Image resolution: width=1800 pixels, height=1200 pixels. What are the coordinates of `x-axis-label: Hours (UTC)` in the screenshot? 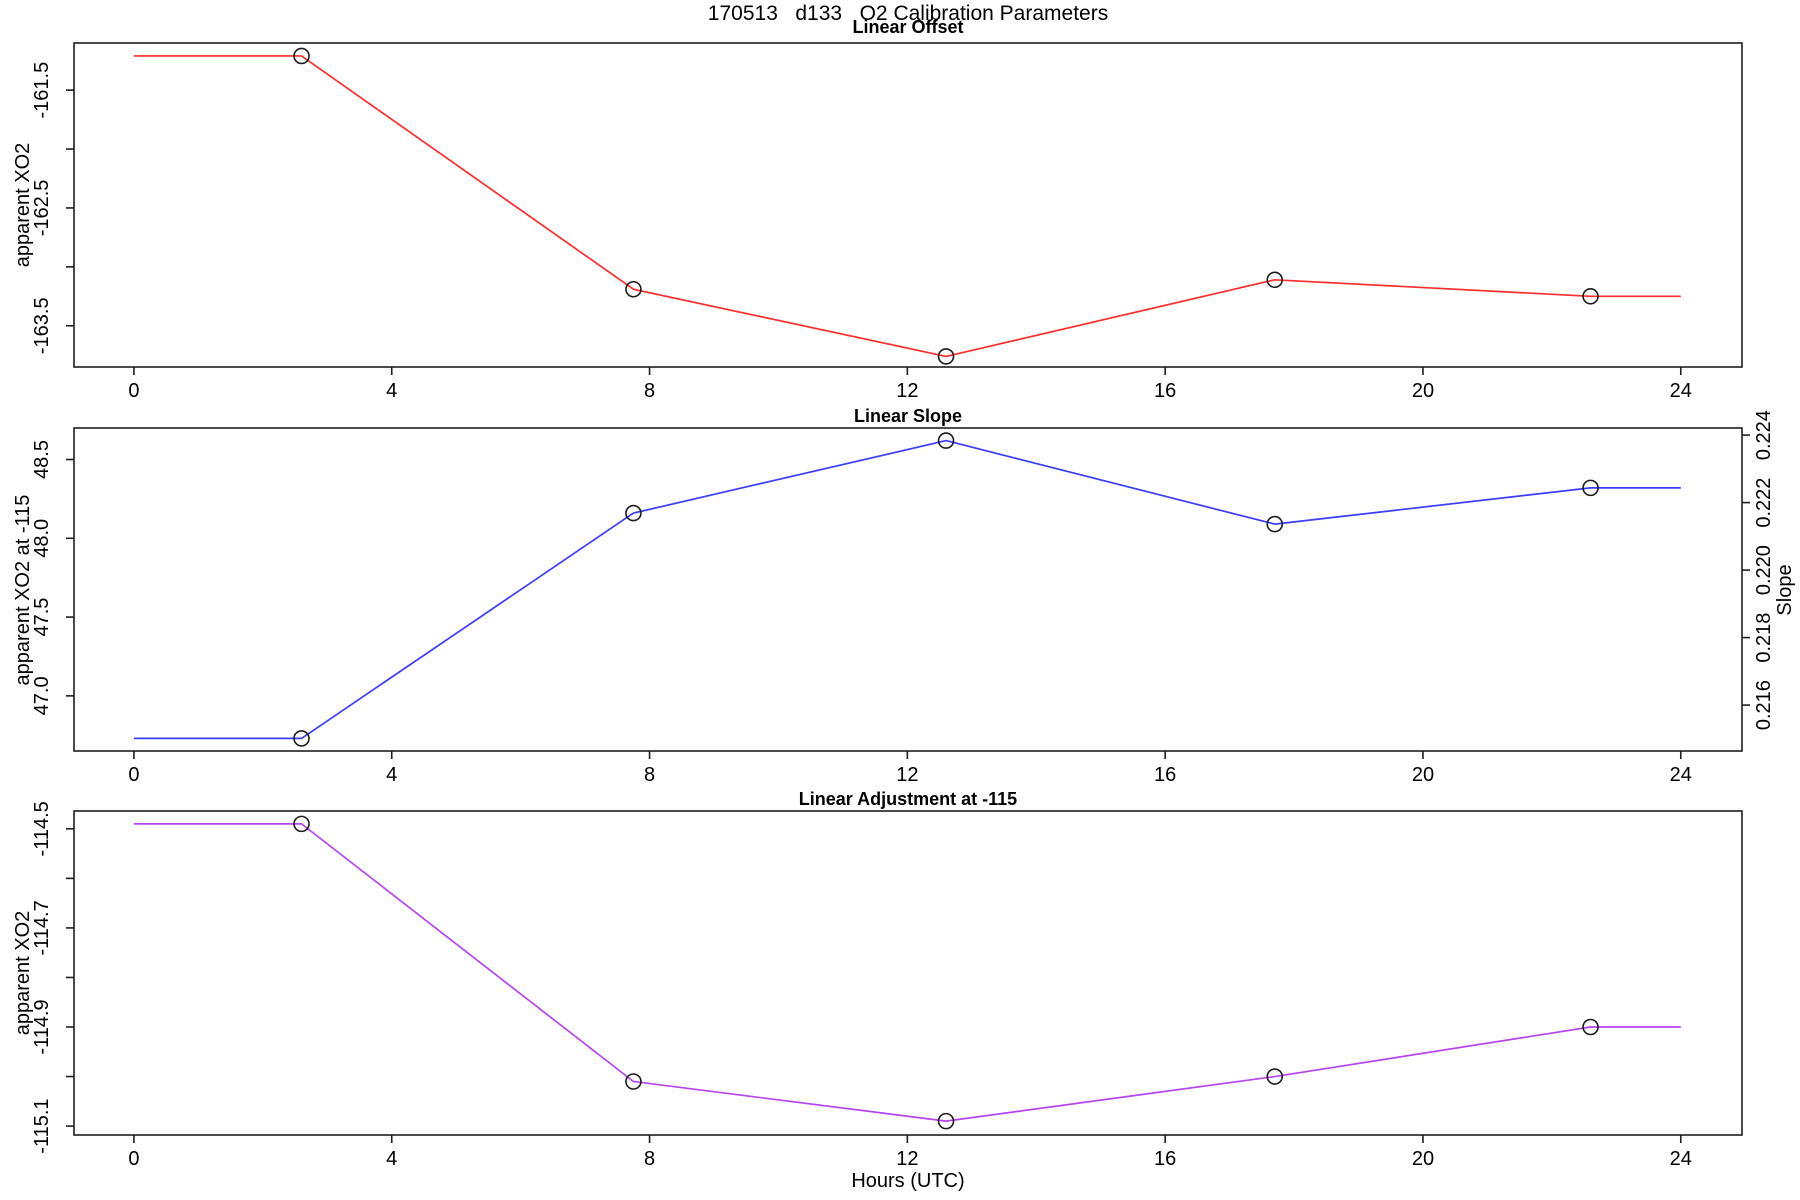 It's located at (908, 1181).